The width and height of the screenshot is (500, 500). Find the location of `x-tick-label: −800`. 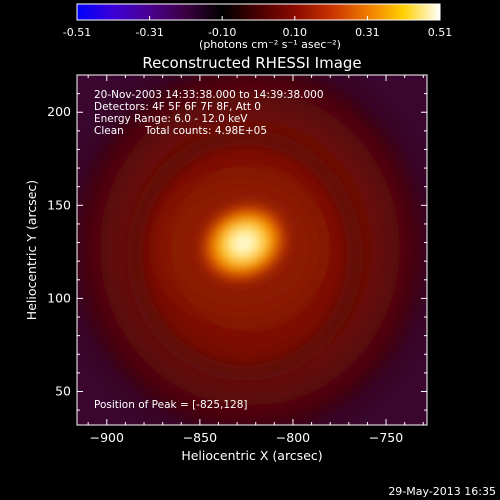

x-tick-label: −800 is located at coordinates (293, 437).